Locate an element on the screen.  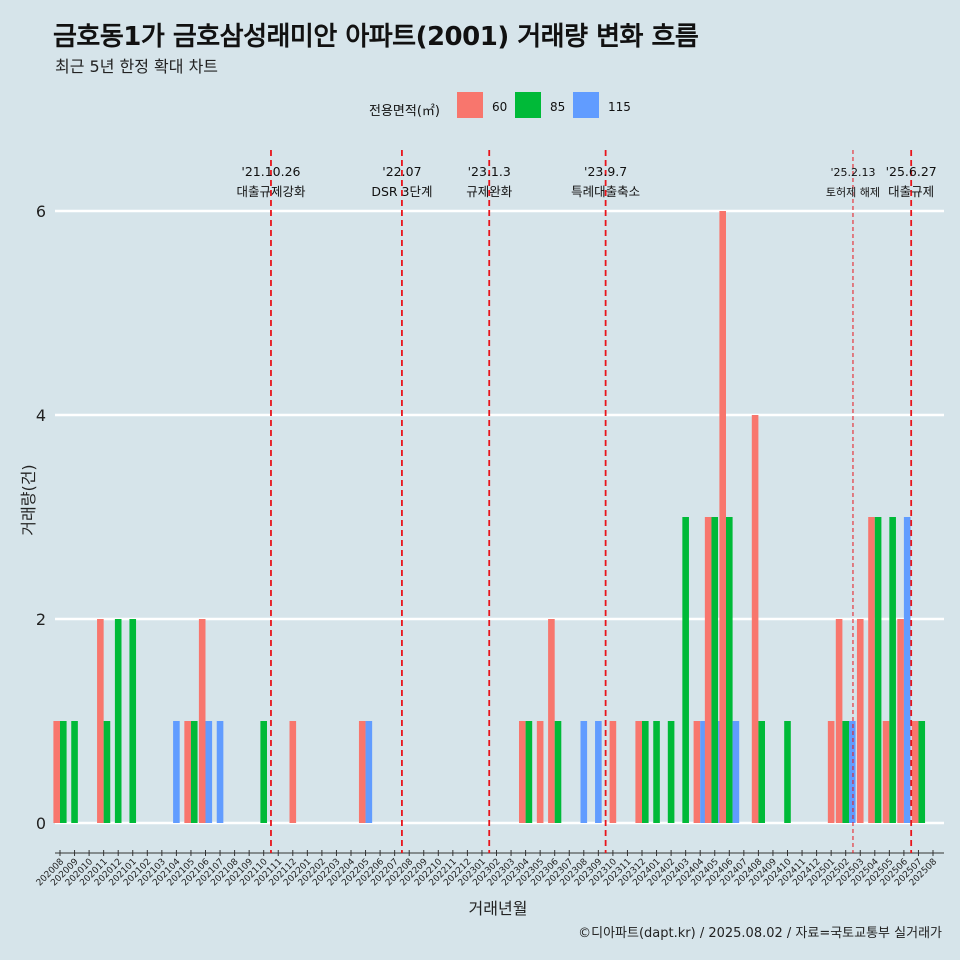
event-label: 특례대출축소 is located at coordinates (605, 191).